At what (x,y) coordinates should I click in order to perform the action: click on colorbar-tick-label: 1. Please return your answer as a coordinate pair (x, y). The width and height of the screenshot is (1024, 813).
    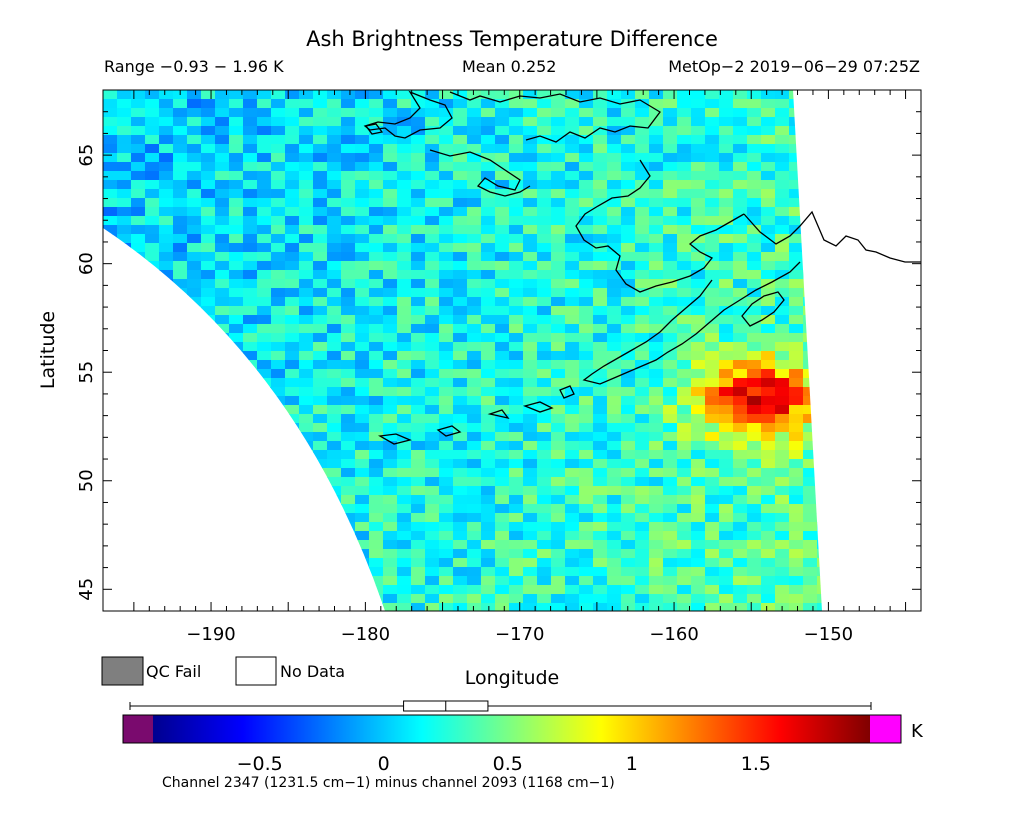
    Looking at the image, I should click on (632, 764).